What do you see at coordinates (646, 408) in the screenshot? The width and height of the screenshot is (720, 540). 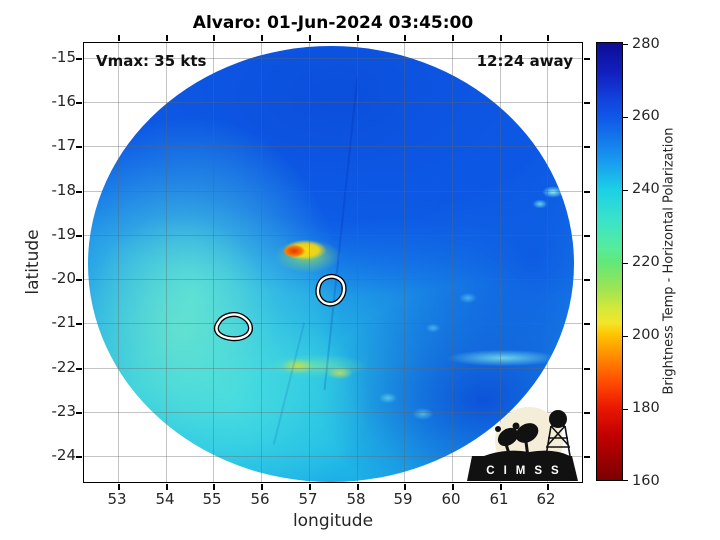 I see `colorbar-tick-label: 180` at bounding box center [646, 408].